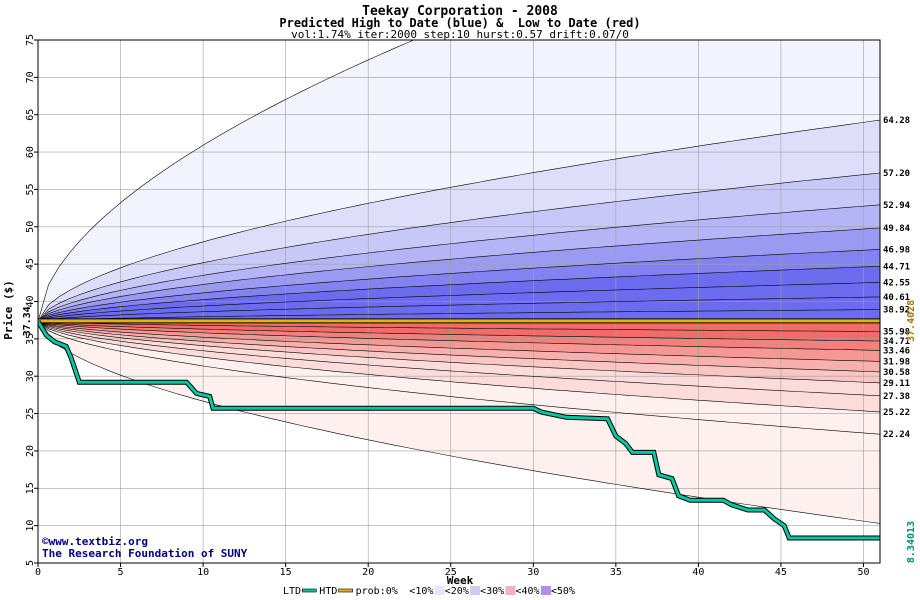 The height and width of the screenshot is (600, 920). Describe the element at coordinates (492, 591) in the screenshot. I see `legend-p30-label: <30%` at that location.